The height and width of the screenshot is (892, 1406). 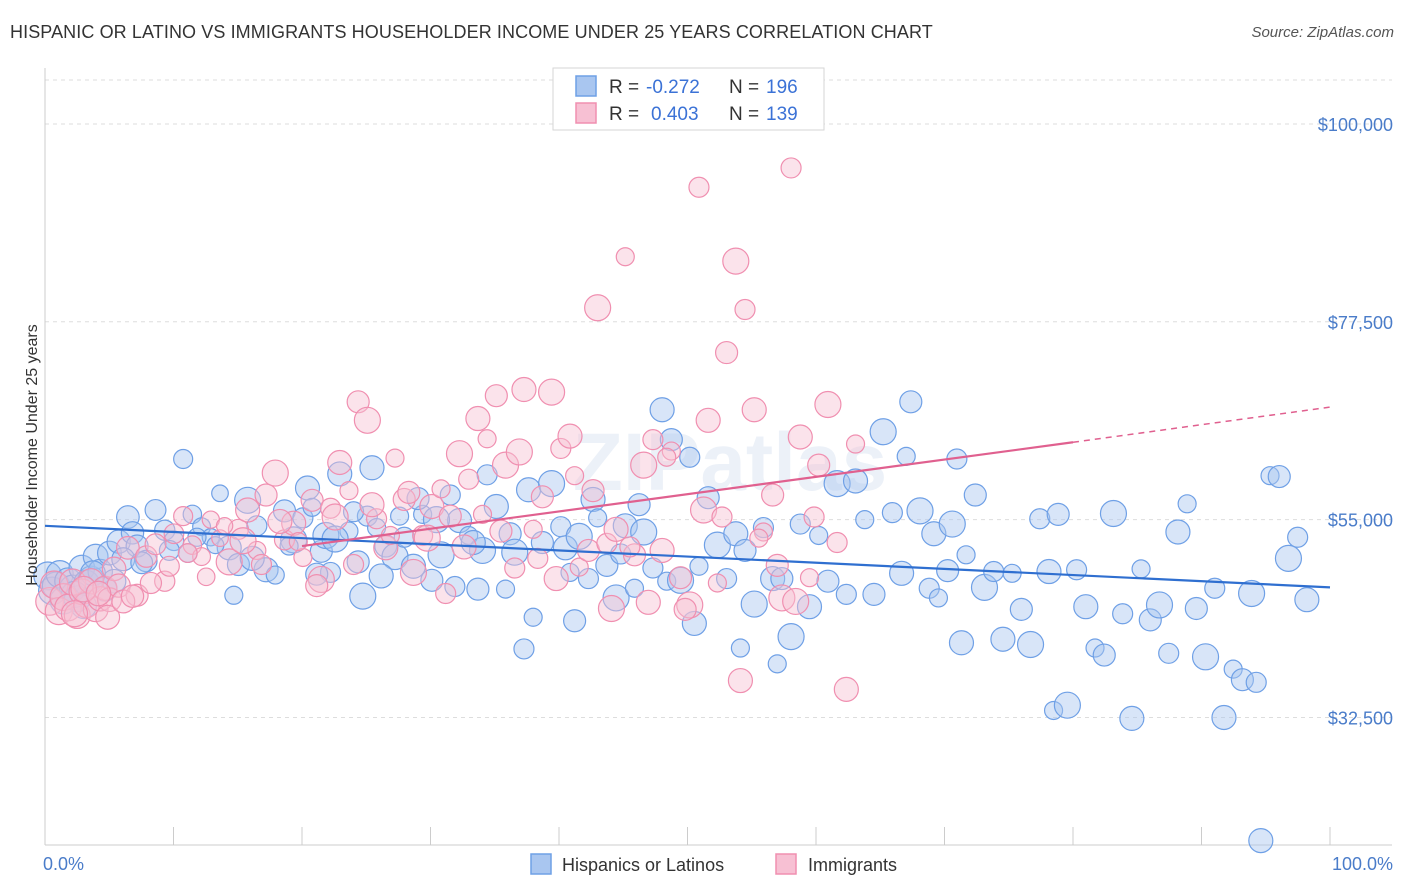 What do you see at coordinates (624, 87) in the screenshot?
I see `legend-r-label-0: R =` at bounding box center [624, 87].